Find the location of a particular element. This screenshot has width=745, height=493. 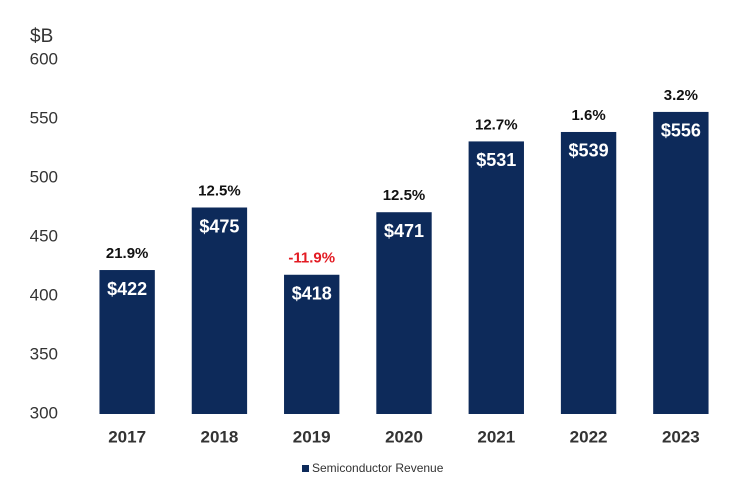

value-label: $556 is located at coordinates (681, 131).